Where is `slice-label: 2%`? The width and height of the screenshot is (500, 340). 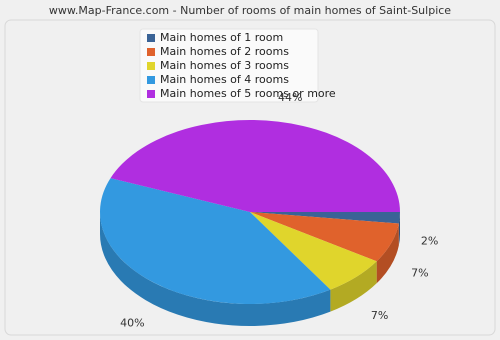 slice-label: 2% is located at coordinates (429, 240).